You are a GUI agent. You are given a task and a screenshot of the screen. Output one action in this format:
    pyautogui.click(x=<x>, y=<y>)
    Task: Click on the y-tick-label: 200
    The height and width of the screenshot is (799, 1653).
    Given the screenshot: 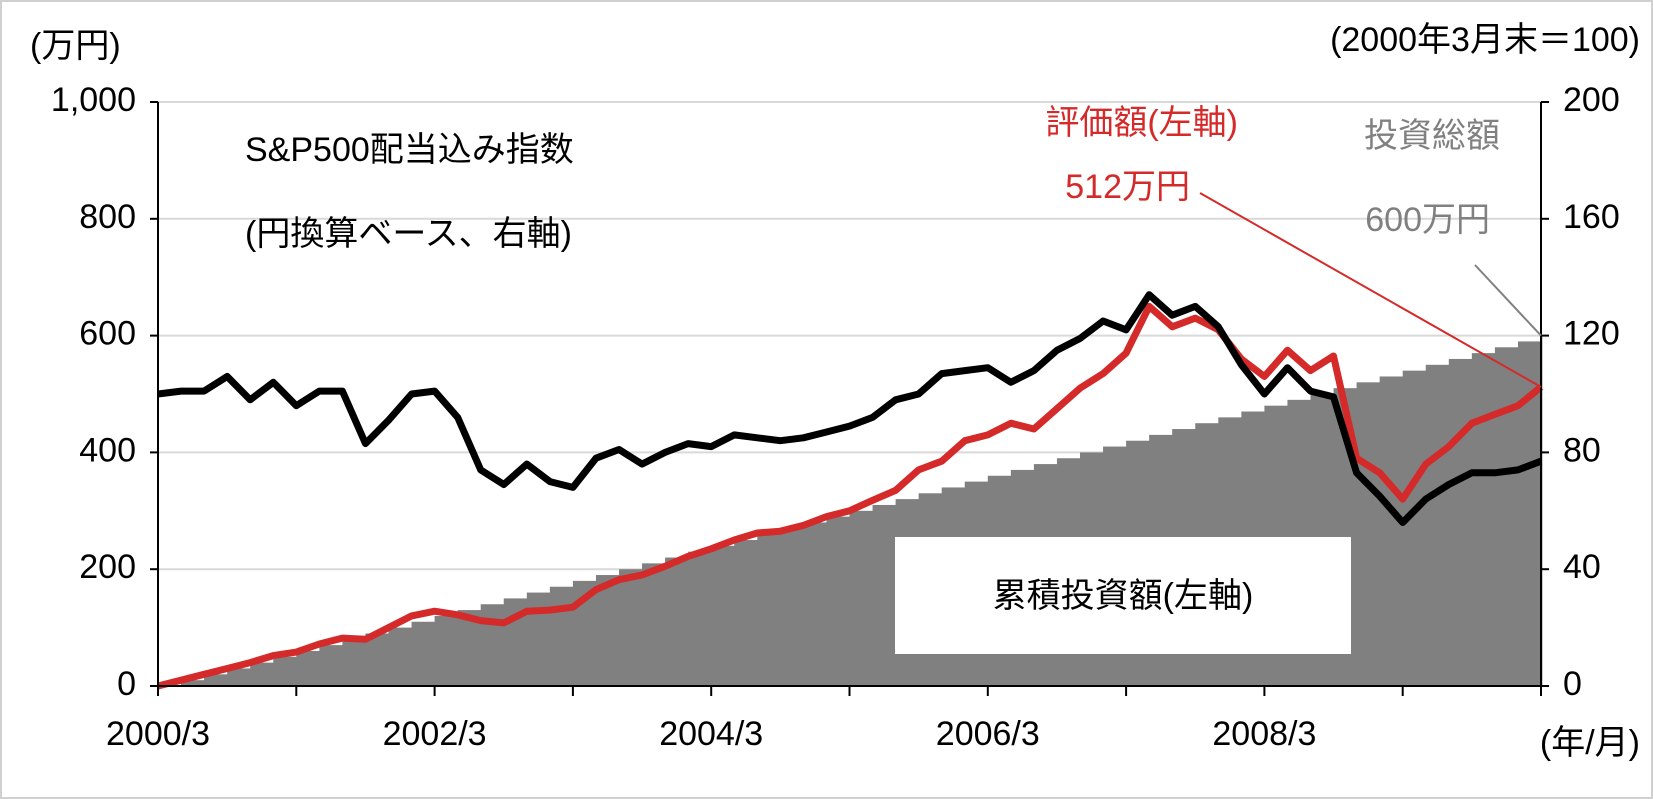 What is the action you would take?
    pyautogui.click(x=107, y=567)
    